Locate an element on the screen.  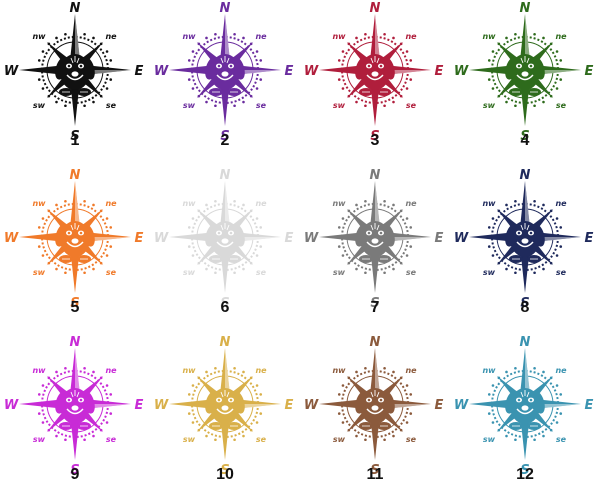
variant-number-label: 11 is located at coordinates (375, 474).